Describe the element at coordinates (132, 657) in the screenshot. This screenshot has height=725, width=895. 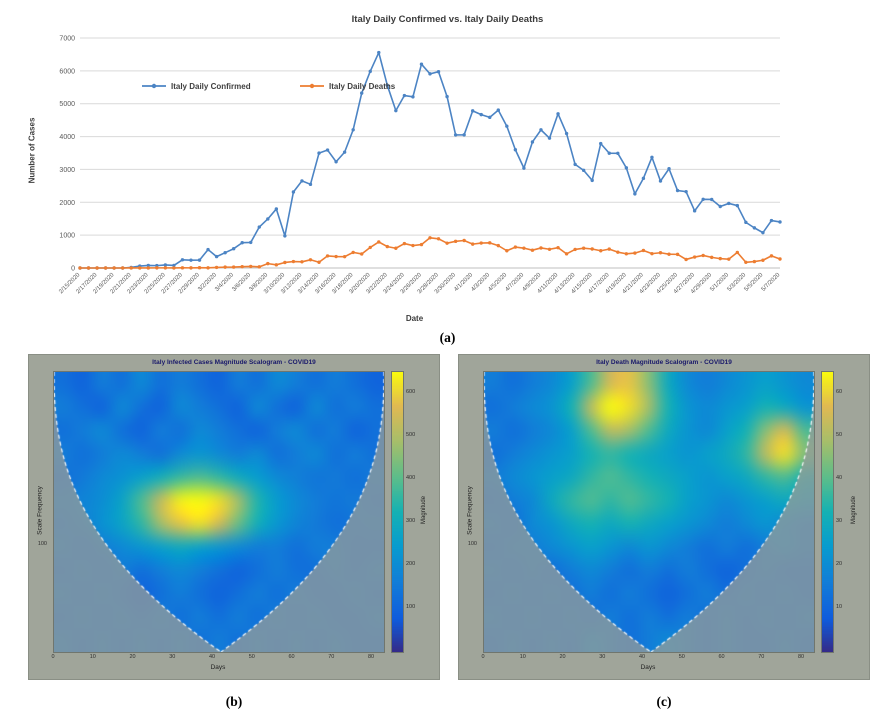
I see `x-tick-label: 20` at that location.